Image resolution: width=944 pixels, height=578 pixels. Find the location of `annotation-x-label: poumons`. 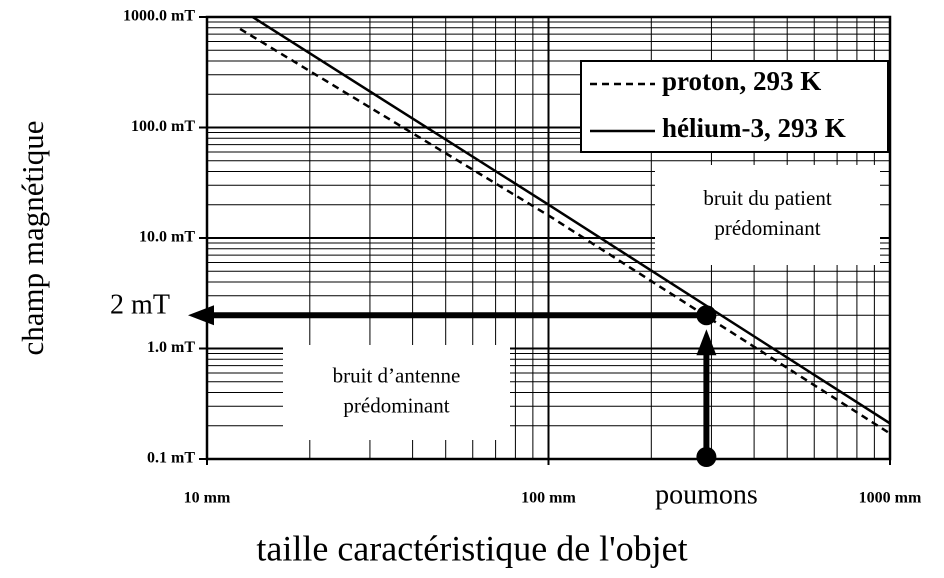

annotation-x-label: poumons is located at coordinates (706, 494).